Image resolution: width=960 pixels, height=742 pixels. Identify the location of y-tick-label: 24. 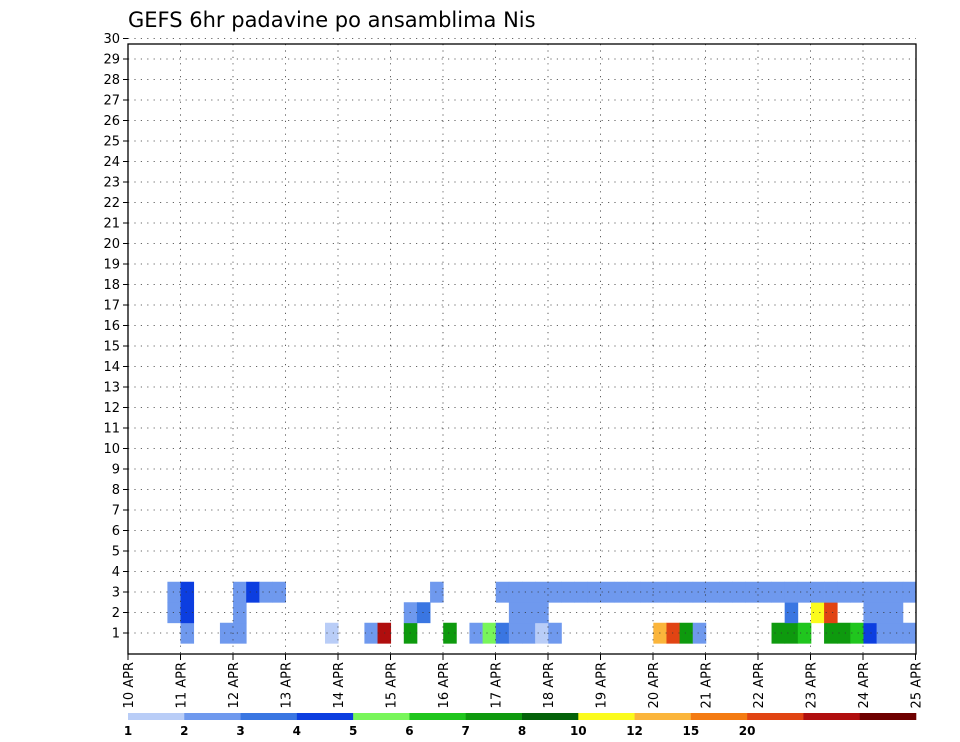
(111, 162).